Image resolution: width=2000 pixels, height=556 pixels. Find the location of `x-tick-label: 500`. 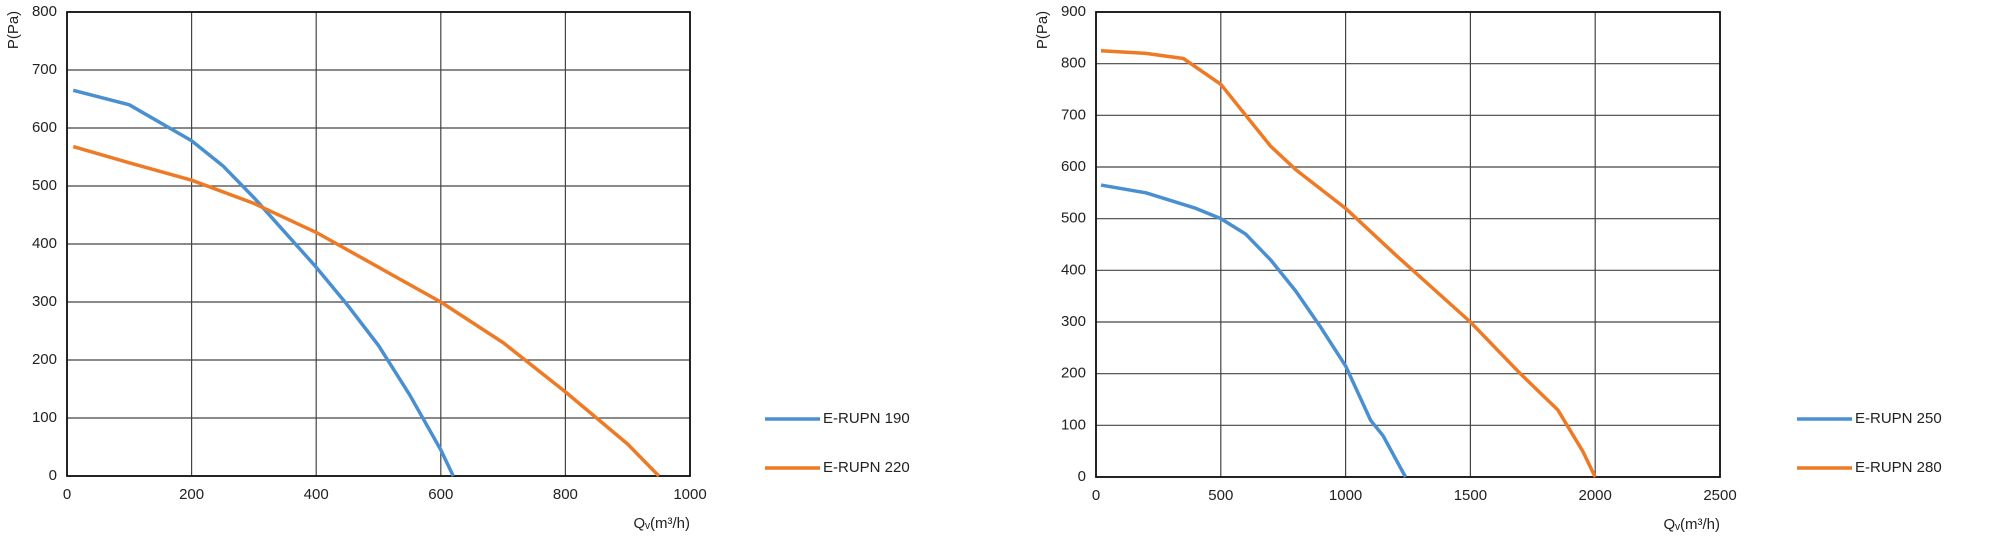

x-tick-label: 500 is located at coordinates (1220, 495).